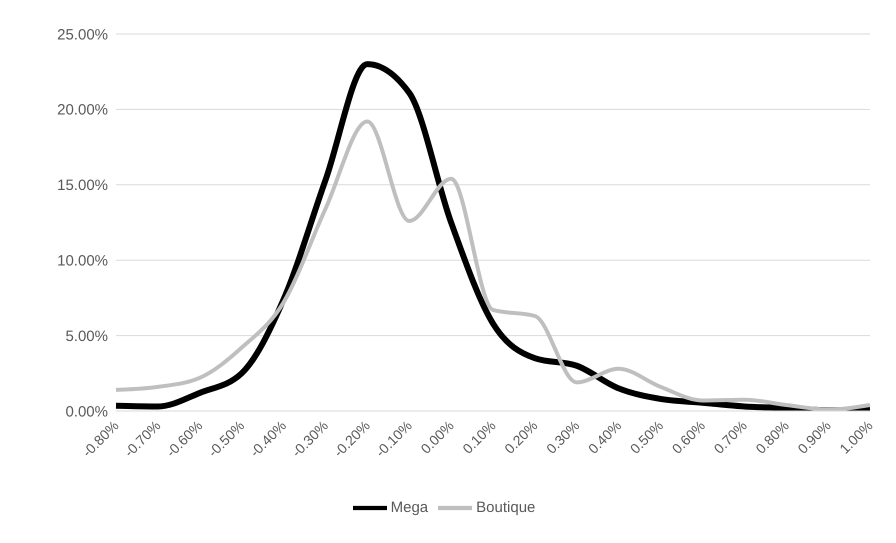 This screenshot has height=543, width=896. Describe the element at coordinates (82, 261) in the screenshot. I see `y-tick-label: 10.00%` at that location.